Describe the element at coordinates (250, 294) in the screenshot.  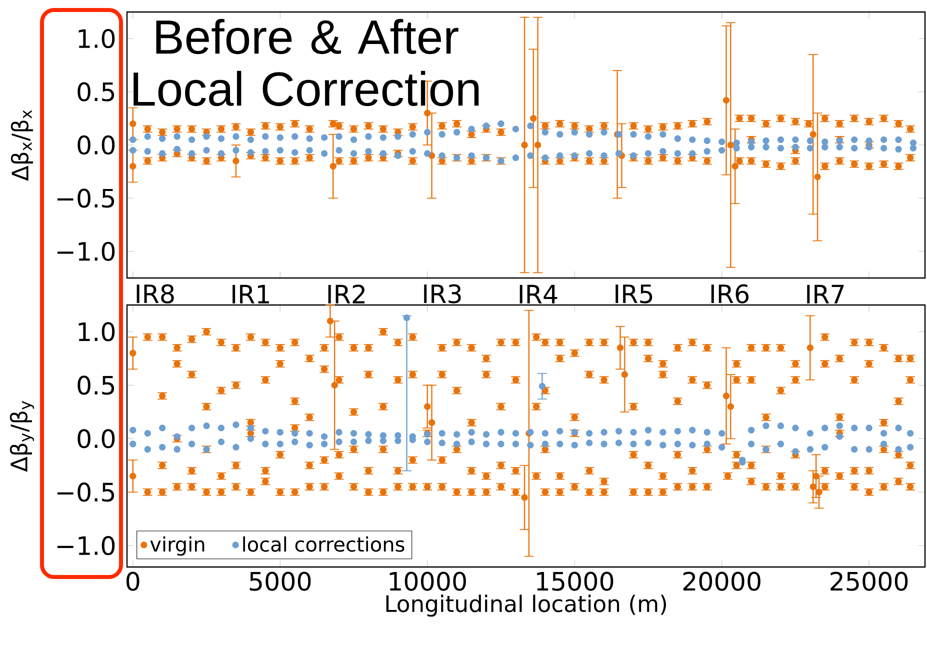
I see `text: IR1` at that location.